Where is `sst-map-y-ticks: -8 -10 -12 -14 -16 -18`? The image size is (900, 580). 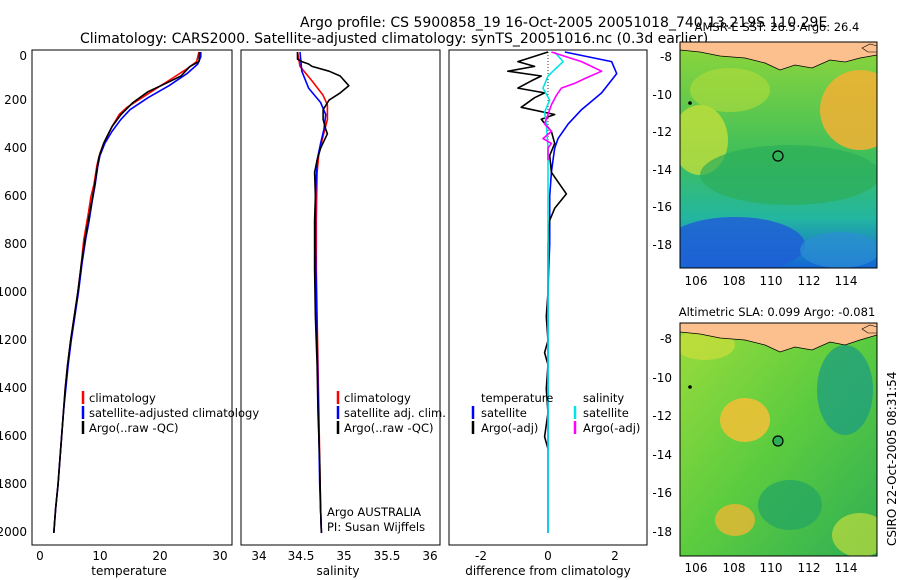
sst-map-y-ticks: -8 -10 -12 -14 -16 -18 is located at coordinates (662, 151).